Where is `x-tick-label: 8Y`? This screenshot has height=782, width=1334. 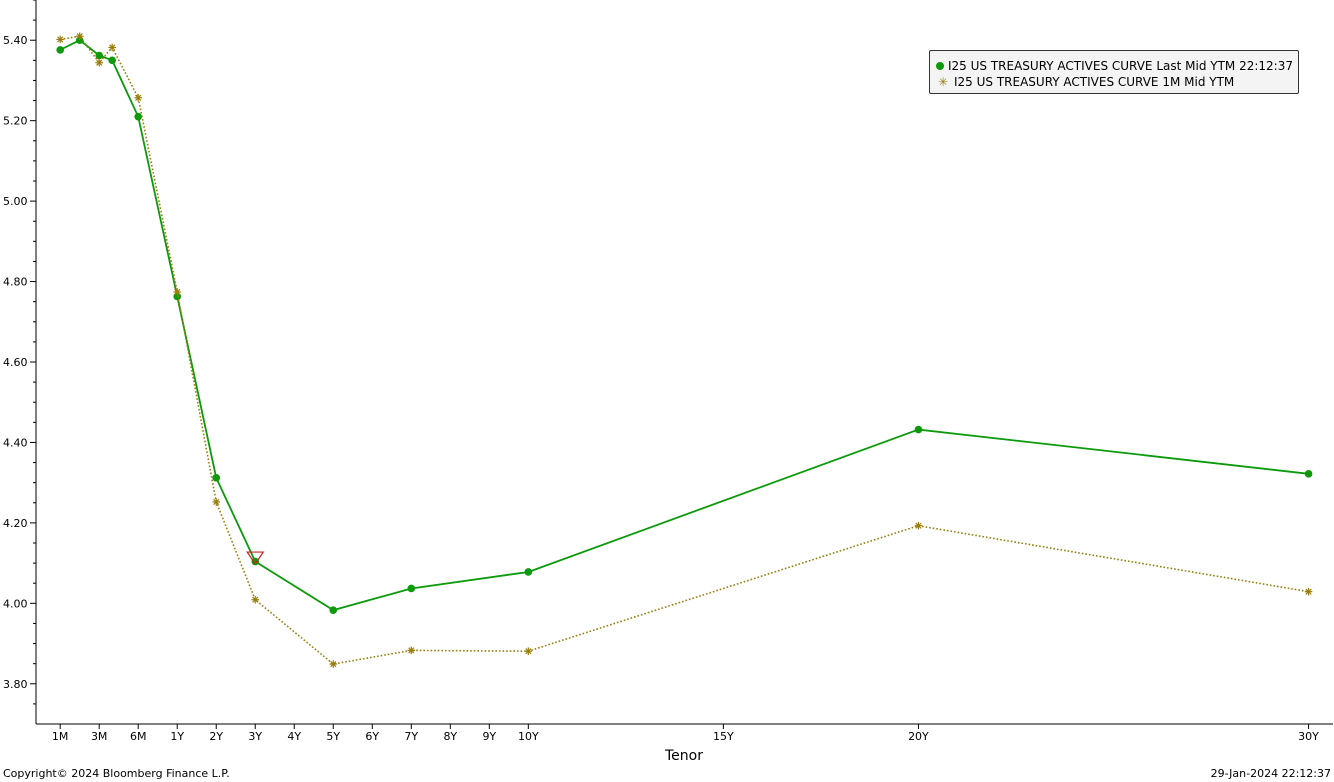
x-tick-label: 8Y is located at coordinates (450, 736).